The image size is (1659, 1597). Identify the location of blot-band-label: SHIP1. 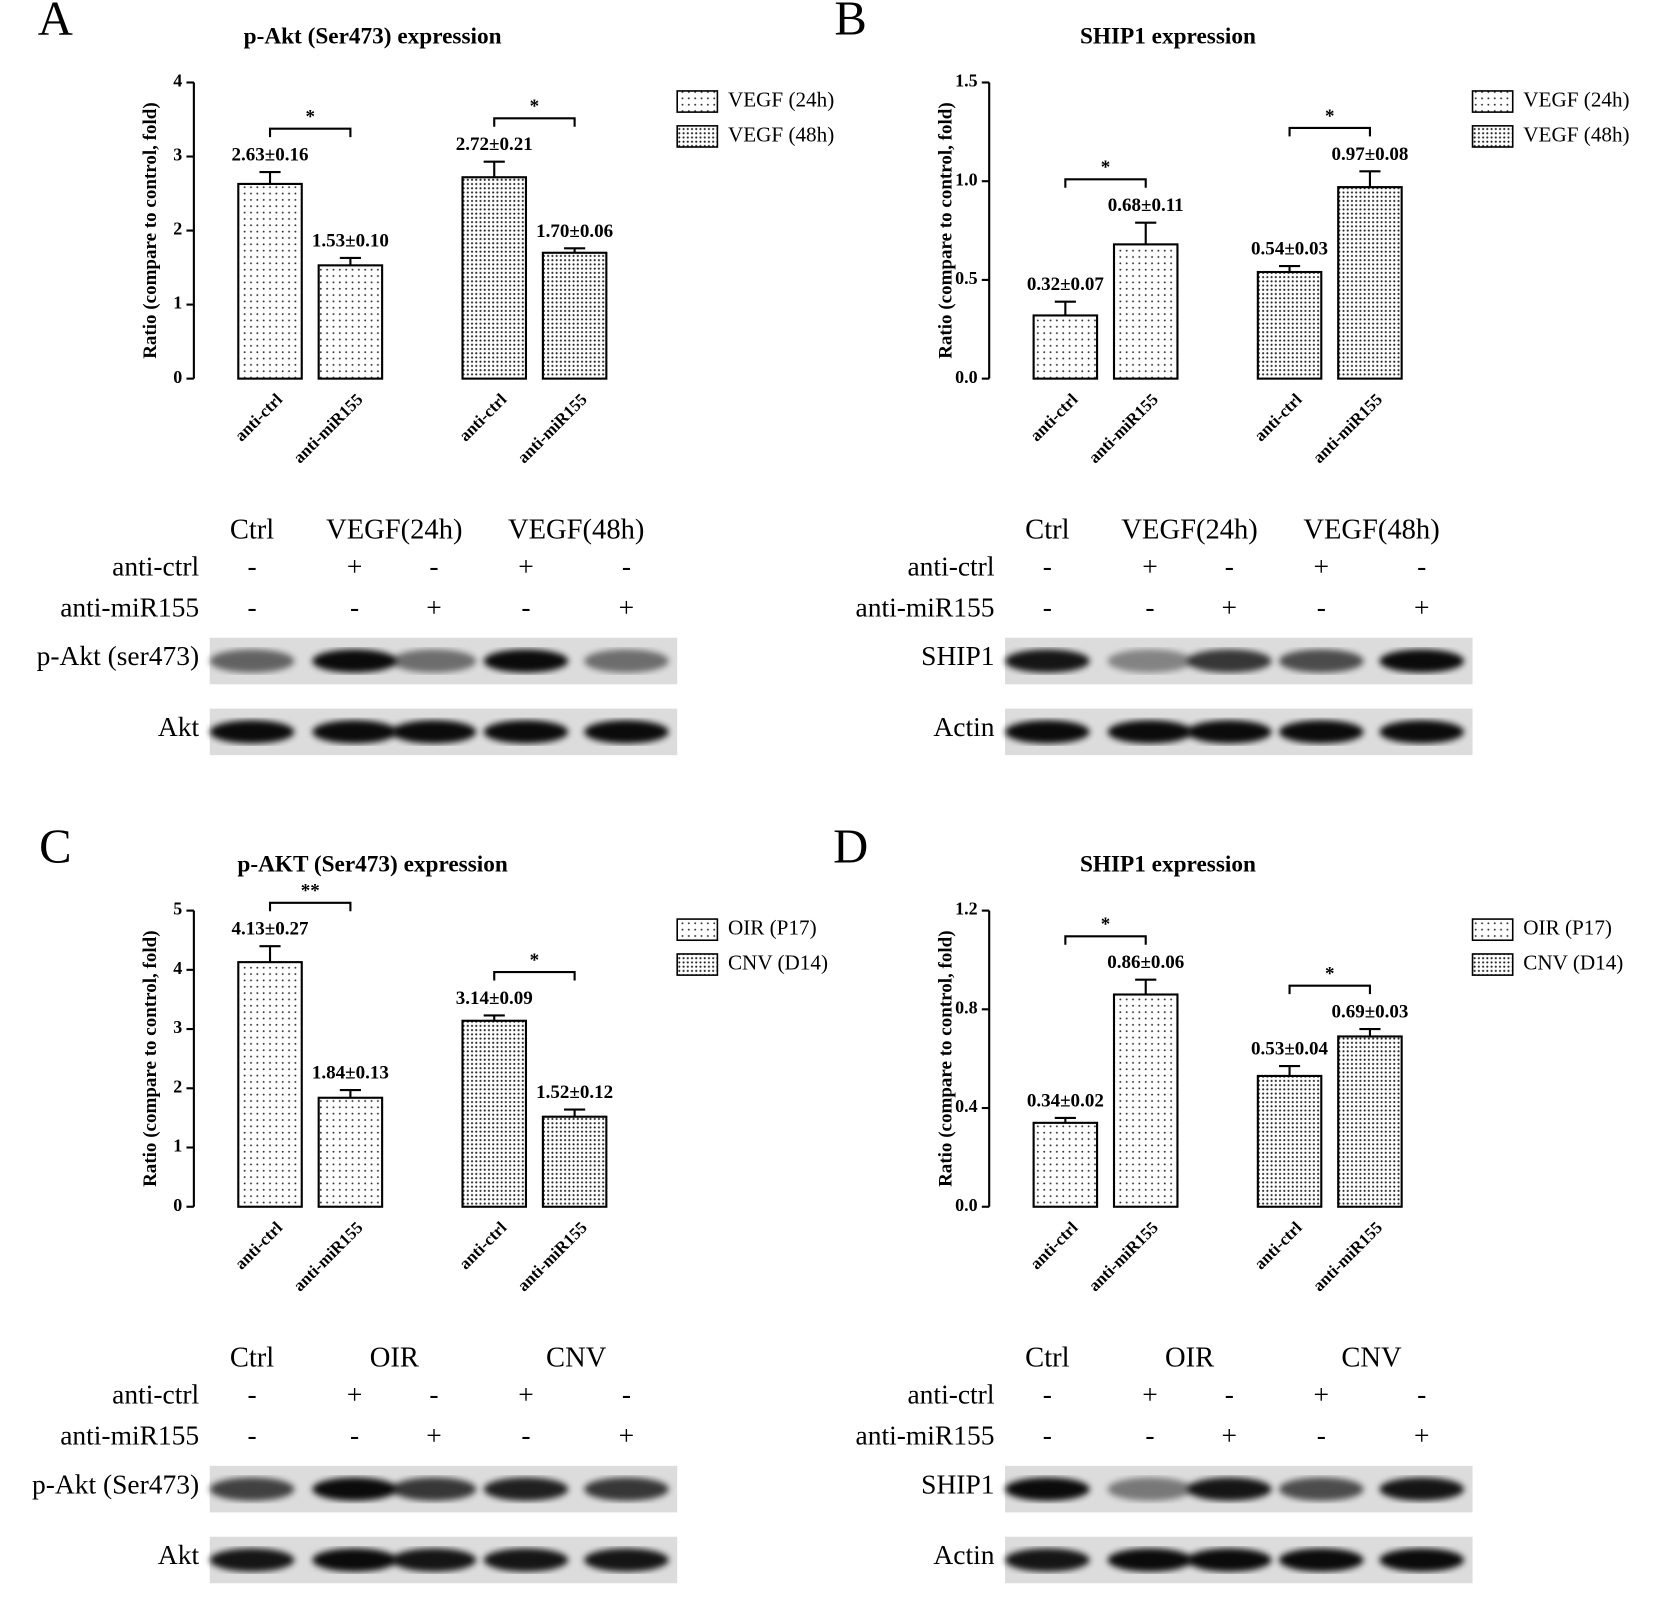
(957, 1484).